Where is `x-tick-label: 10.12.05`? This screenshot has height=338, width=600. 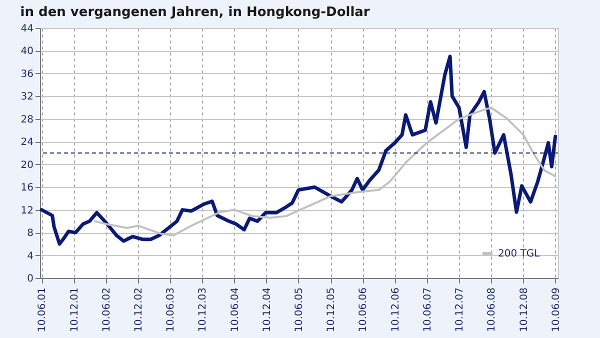
x-tick-label: 10.12.05 is located at coordinates (332, 310).